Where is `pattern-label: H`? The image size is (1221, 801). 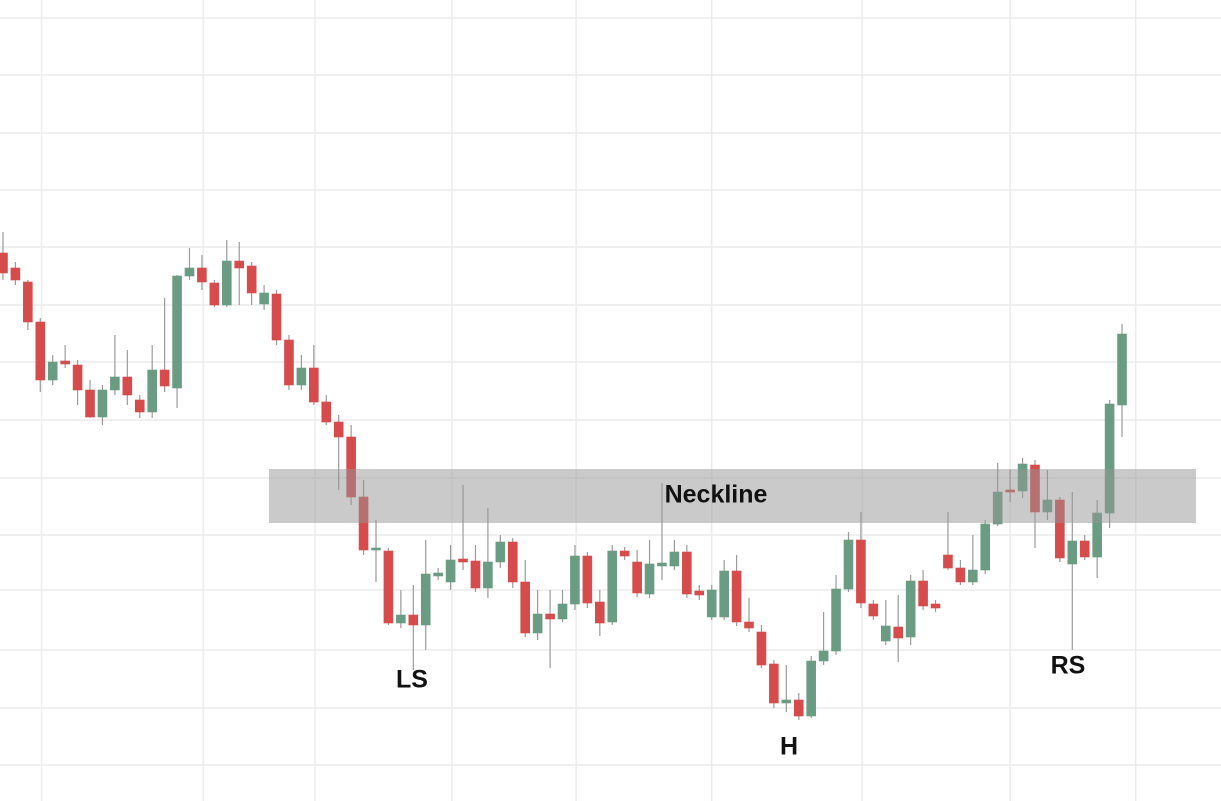
pattern-label: H is located at coordinates (789, 747).